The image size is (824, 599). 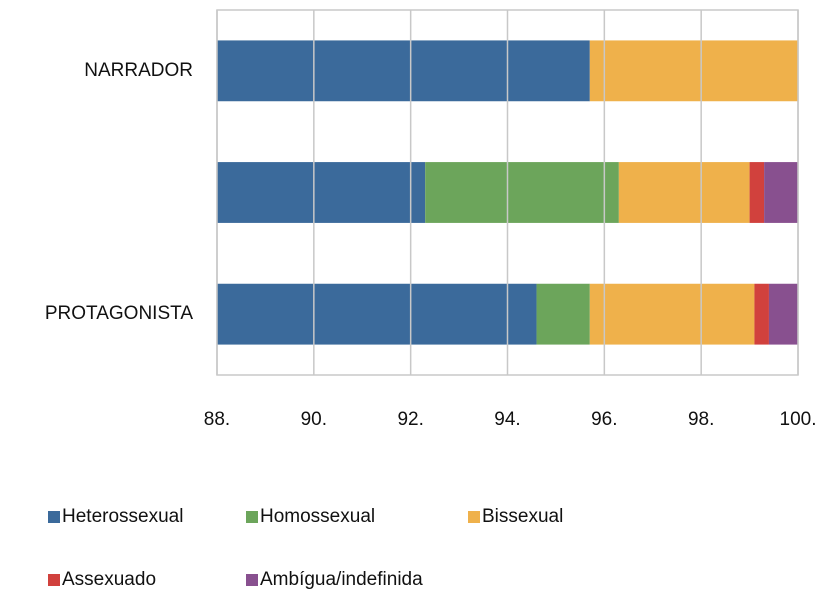 I want to click on legend-label: Assexuado, so click(x=109, y=579).